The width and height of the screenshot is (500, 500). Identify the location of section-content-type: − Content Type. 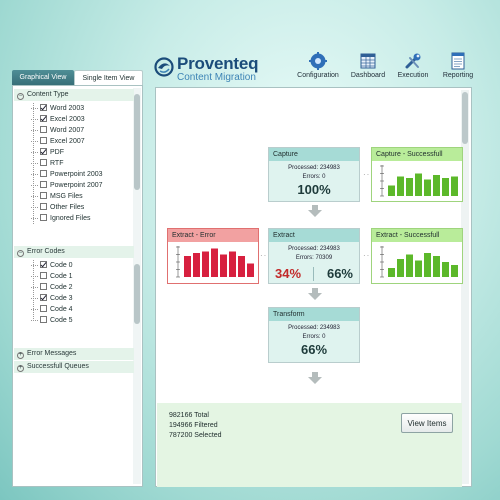
(74, 95).